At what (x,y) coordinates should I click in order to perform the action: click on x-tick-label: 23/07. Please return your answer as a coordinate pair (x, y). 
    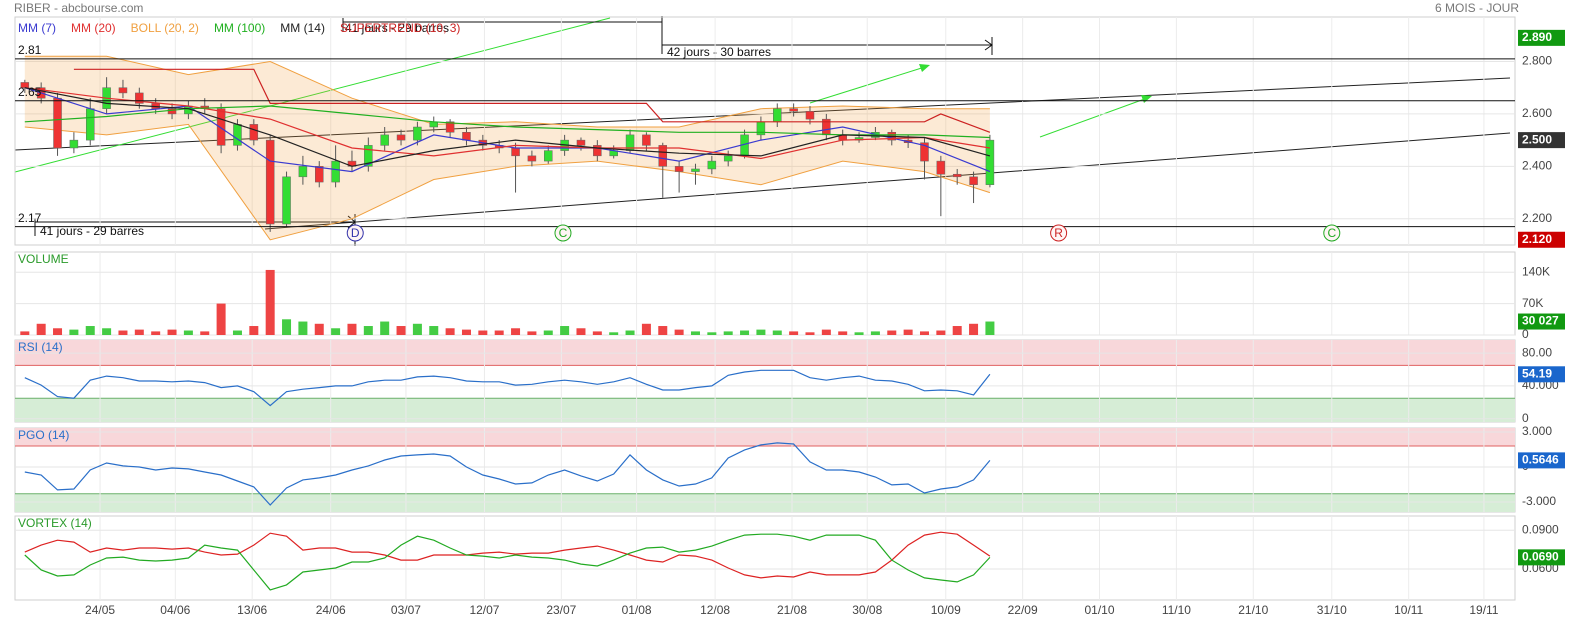
    Looking at the image, I should click on (561, 610).